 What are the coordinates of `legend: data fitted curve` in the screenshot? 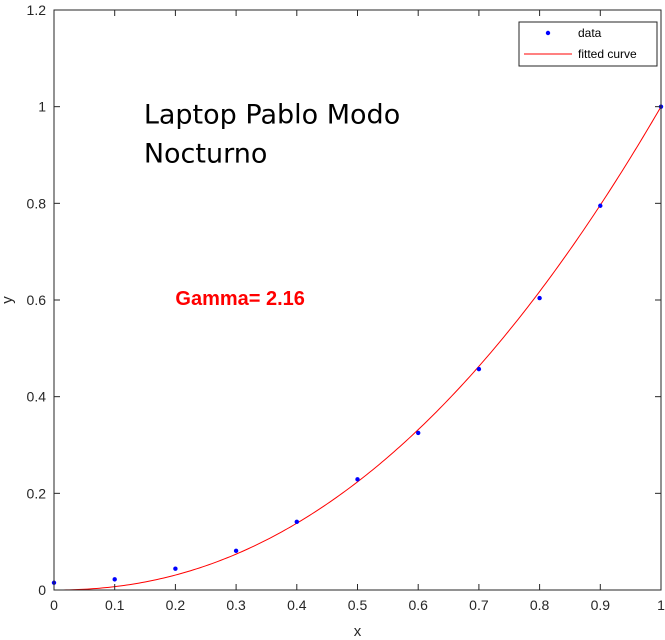 It's located at (588, 44).